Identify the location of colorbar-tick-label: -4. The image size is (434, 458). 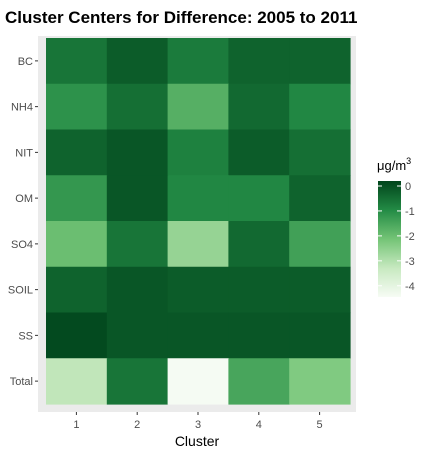
(410, 287).